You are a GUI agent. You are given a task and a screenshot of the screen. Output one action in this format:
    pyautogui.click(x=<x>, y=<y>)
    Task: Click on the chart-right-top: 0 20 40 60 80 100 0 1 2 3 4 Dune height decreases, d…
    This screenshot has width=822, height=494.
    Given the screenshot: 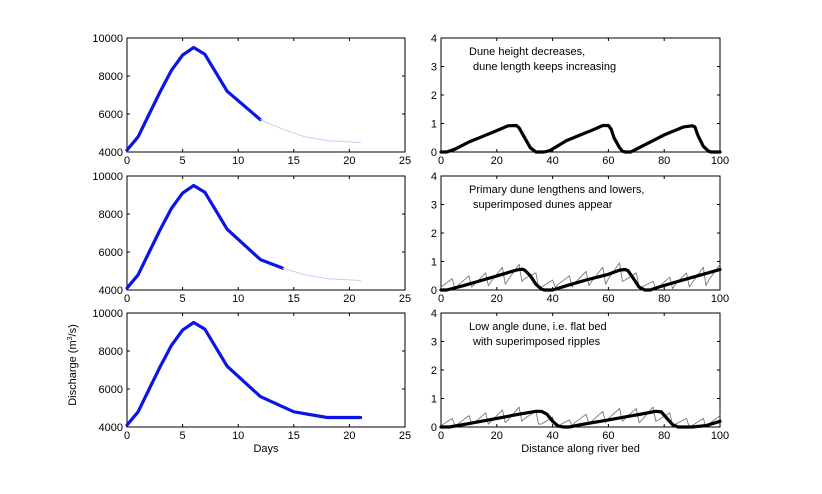 What is the action you would take?
    pyautogui.click(x=580, y=100)
    